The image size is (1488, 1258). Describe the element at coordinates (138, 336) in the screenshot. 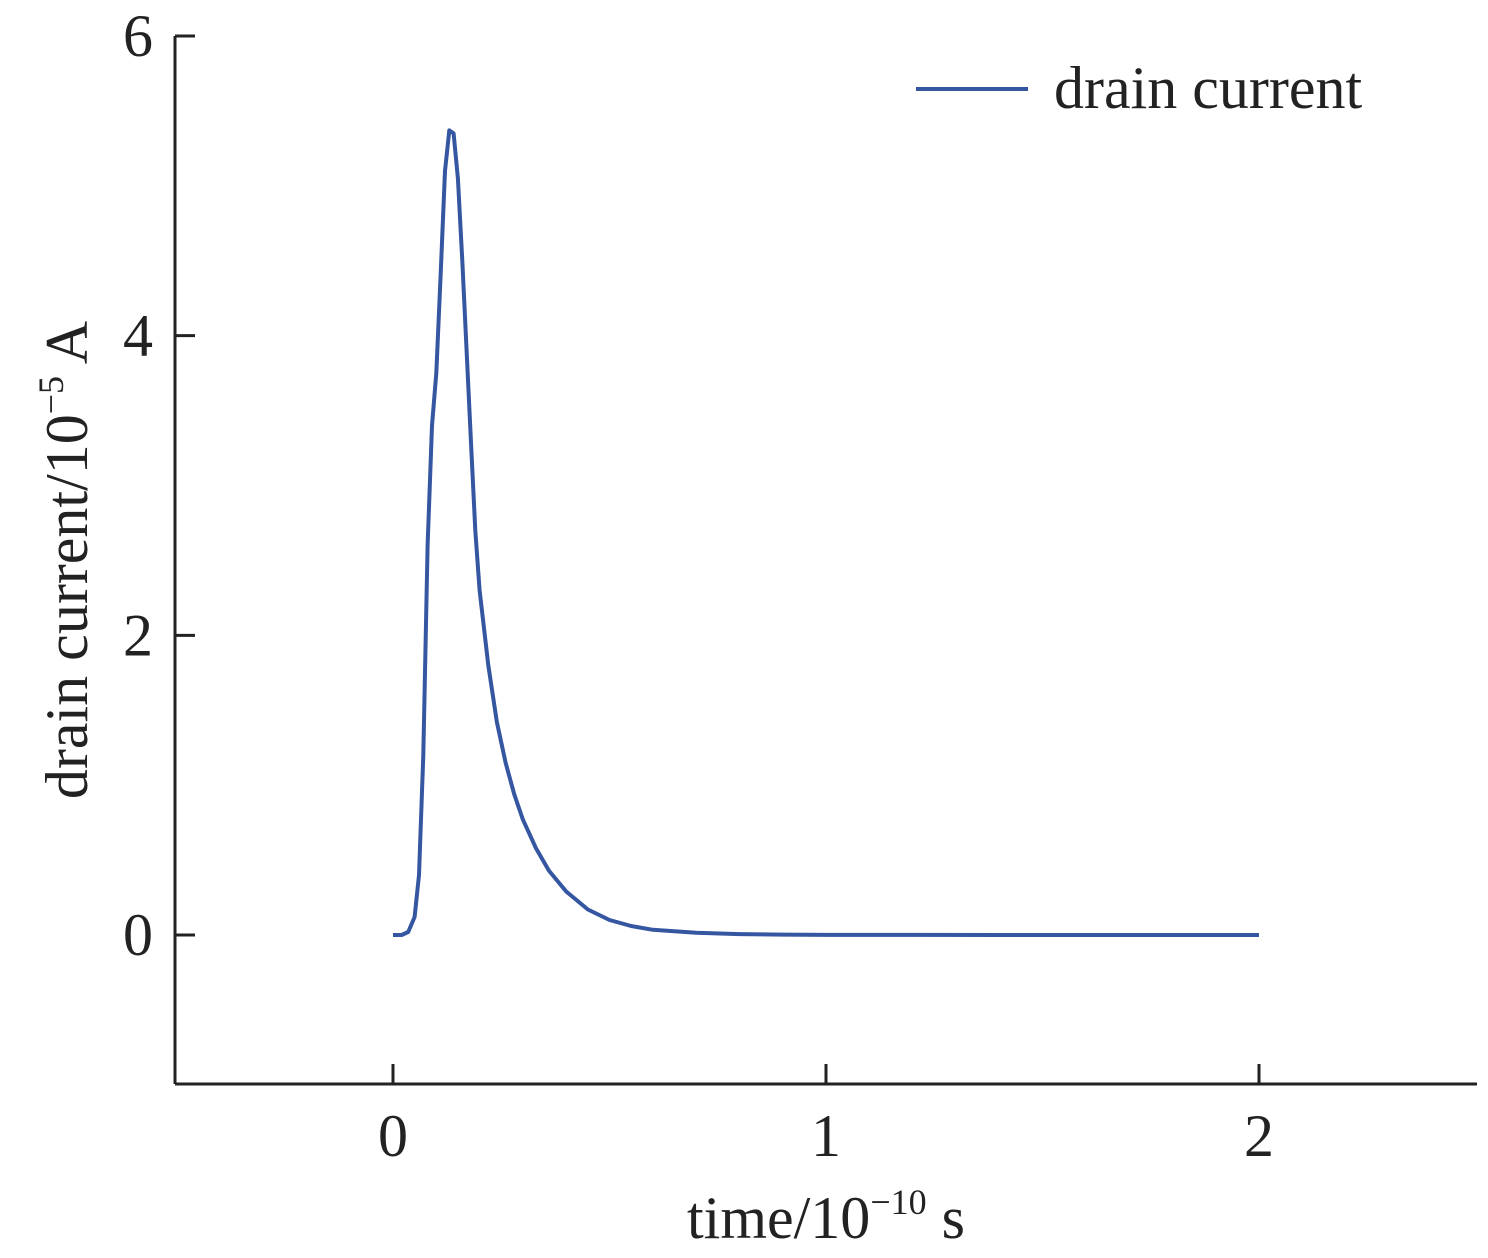

I see `y-tick-label: 4` at that location.